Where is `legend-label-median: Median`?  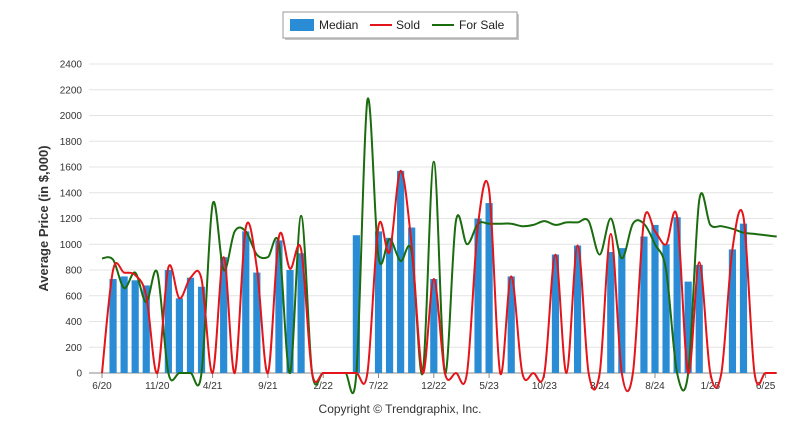 legend-label-median: Median is located at coordinates (338, 25).